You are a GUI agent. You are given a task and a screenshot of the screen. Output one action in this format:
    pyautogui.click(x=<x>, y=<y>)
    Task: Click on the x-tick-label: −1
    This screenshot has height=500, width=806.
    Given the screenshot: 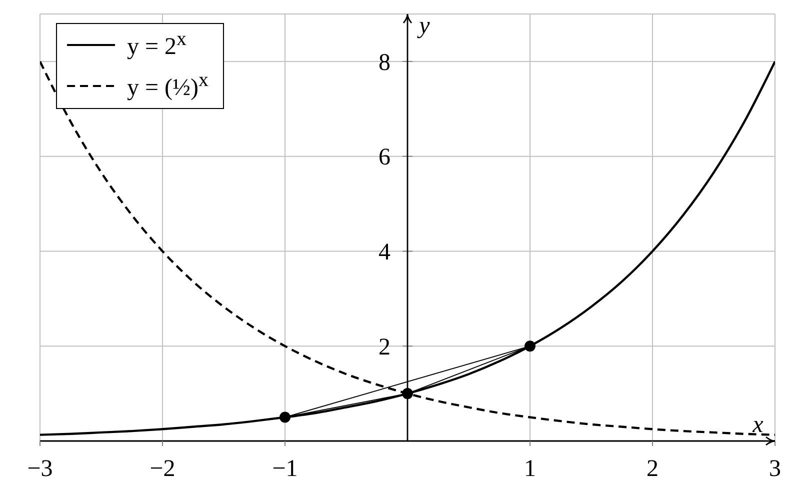 What is the action you would take?
    pyautogui.click(x=285, y=469)
    